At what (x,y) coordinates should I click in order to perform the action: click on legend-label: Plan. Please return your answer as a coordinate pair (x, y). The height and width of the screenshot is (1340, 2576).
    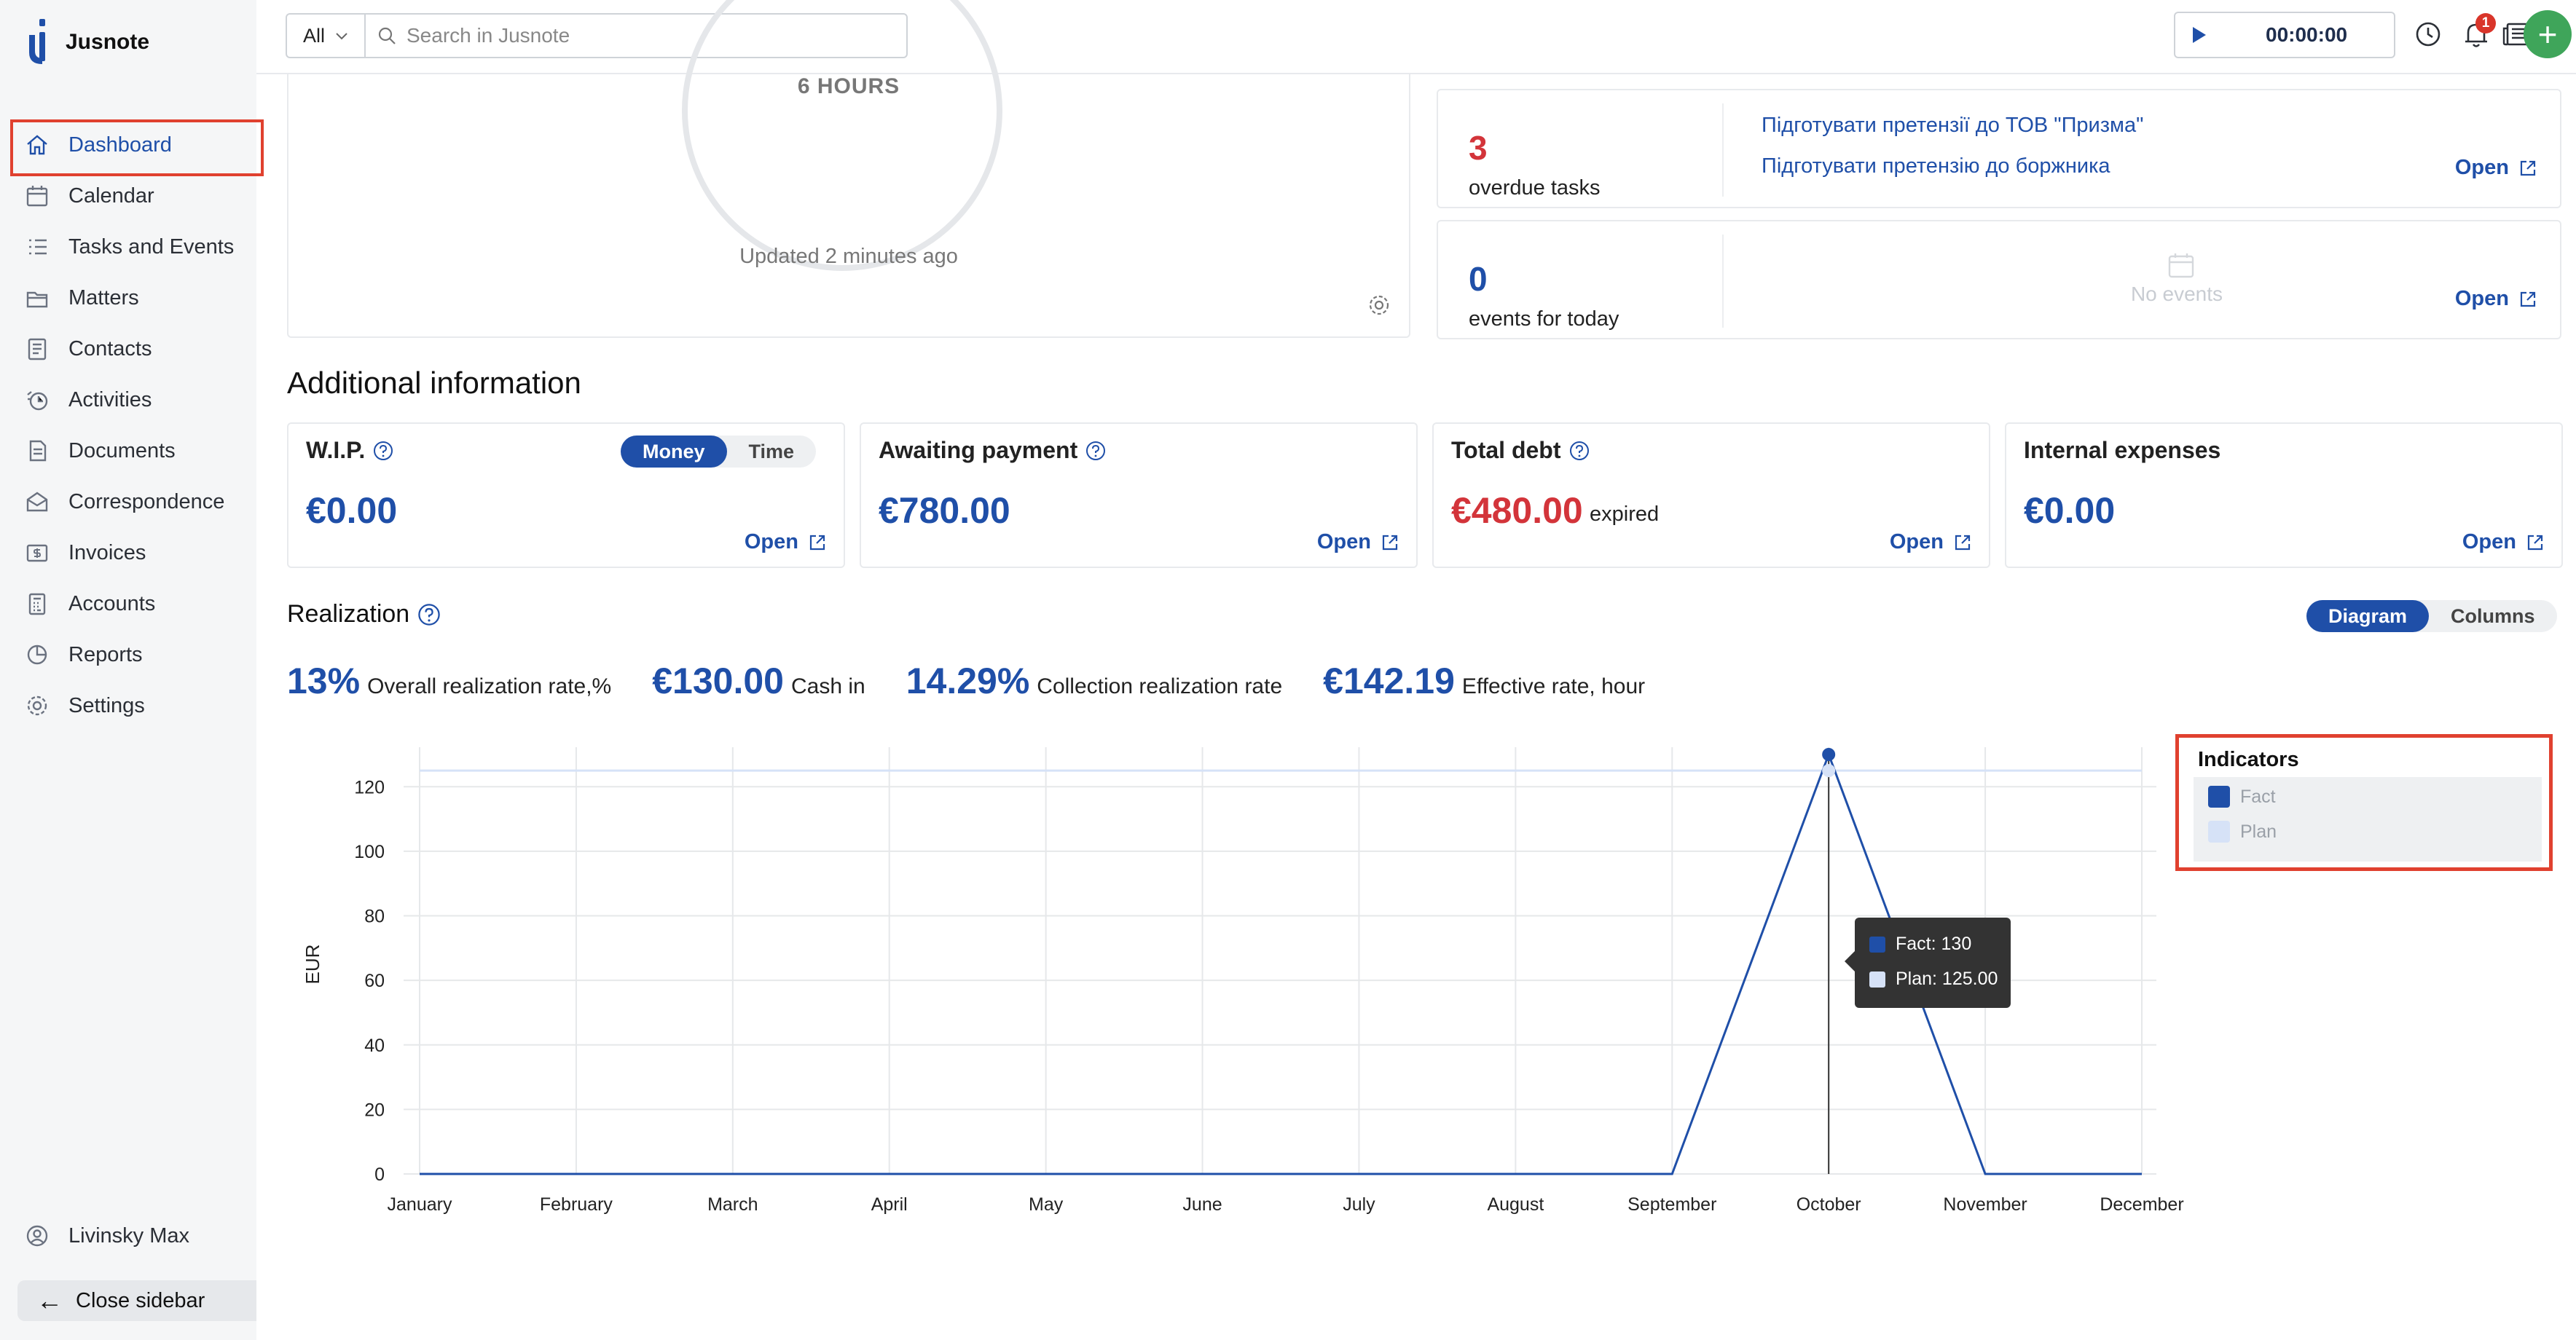
    Looking at the image, I should click on (2258, 831).